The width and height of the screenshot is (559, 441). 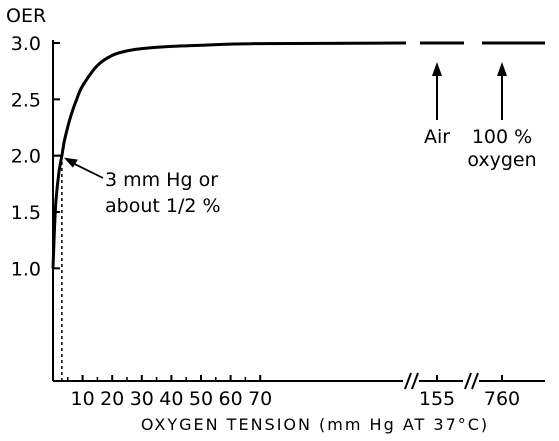 What do you see at coordinates (83, 399) in the screenshot?
I see `x-tick-label: 10` at bounding box center [83, 399].